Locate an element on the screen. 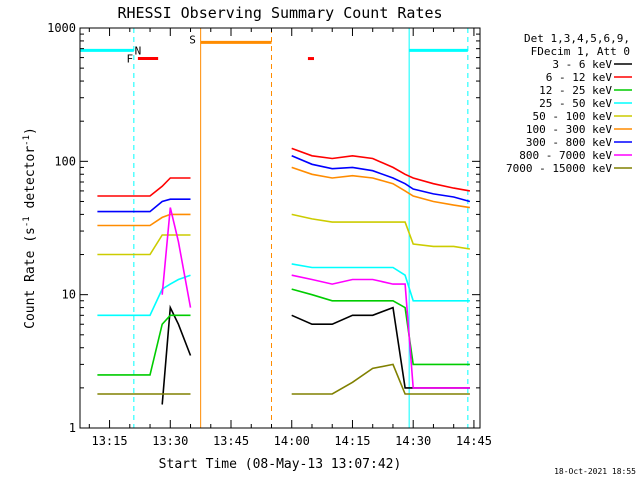 Image resolution: width=640 pixels, height=480 pixels. legend-label: 6 - 12 keV is located at coordinates (579, 77).